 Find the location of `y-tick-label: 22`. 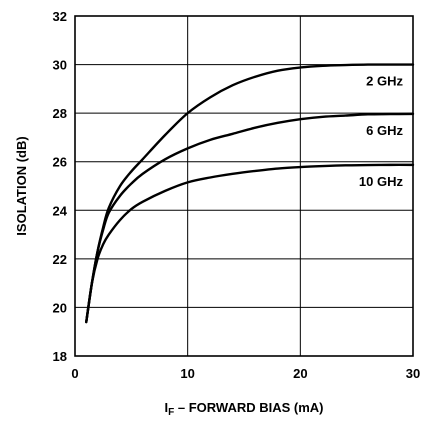

y-tick-label: 22 is located at coordinates (60, 259).